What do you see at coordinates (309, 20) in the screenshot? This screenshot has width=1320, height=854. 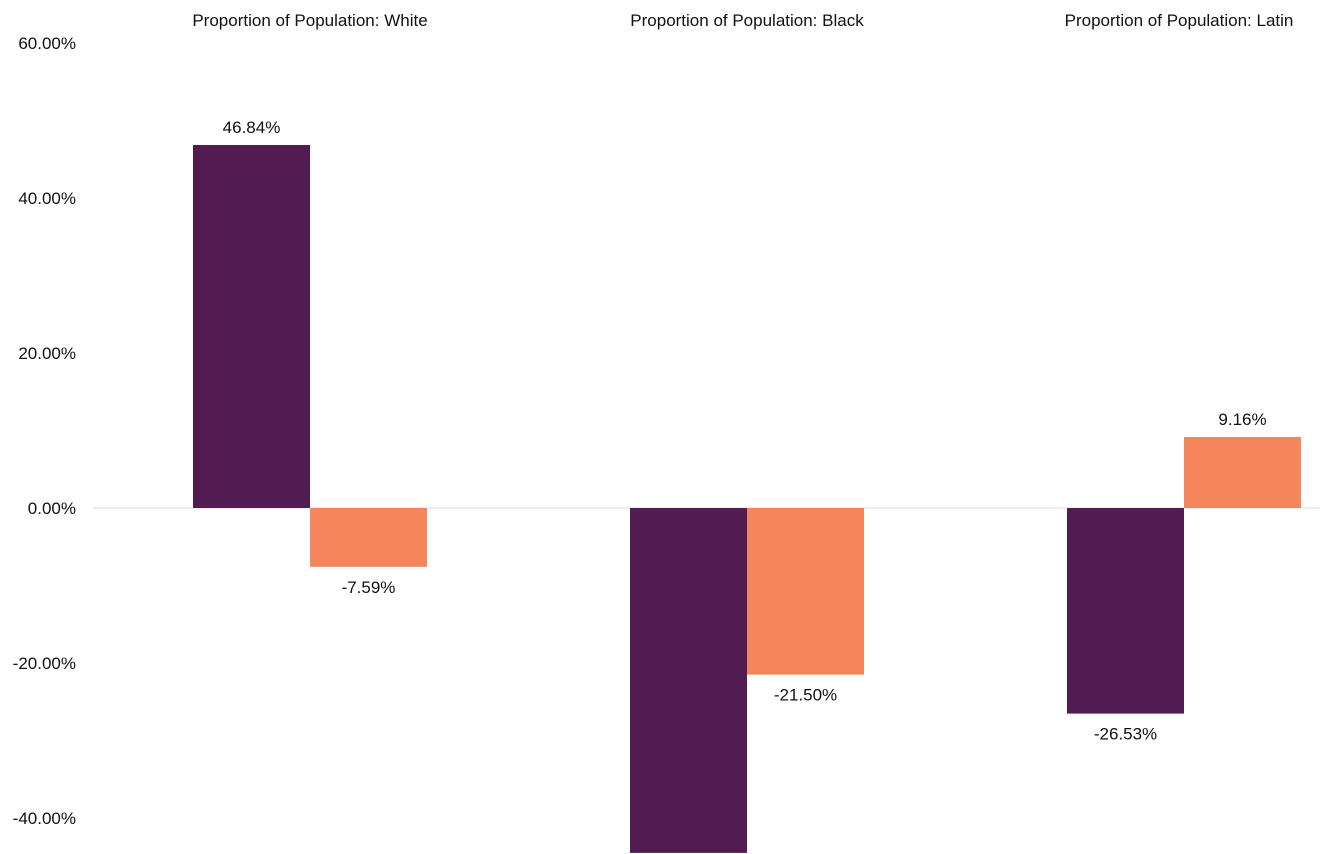 I see `panel-title: Proportion of Population: White` at bounding box center [309, 20].